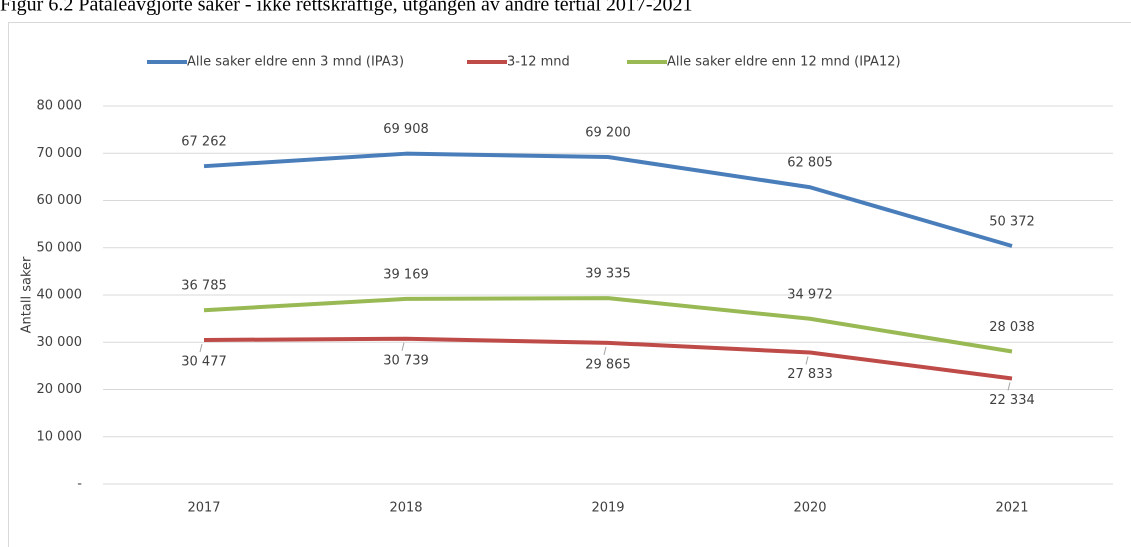  Describe the element at coordinates (60, 106) in the screenshot. I see `y-tick-label: 80 000` at that location.